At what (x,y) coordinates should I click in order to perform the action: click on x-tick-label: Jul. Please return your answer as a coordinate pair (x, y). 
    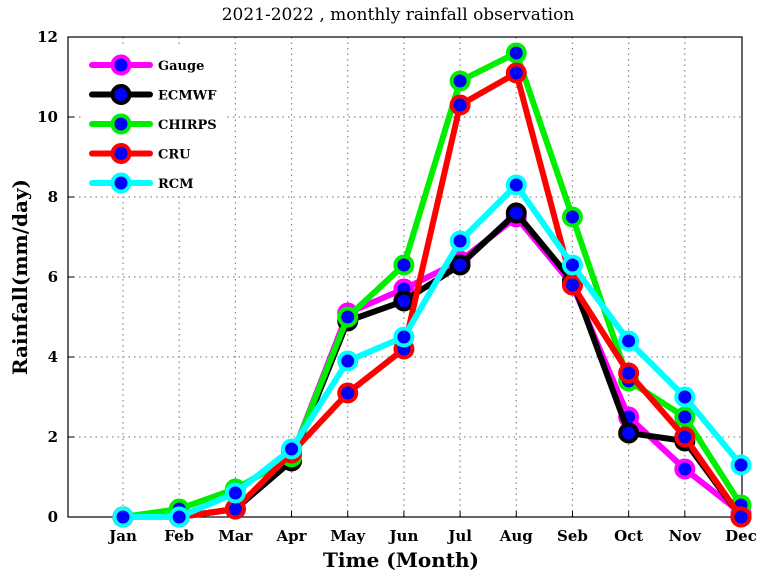
    Looking at the image, I should click on (459, 536).